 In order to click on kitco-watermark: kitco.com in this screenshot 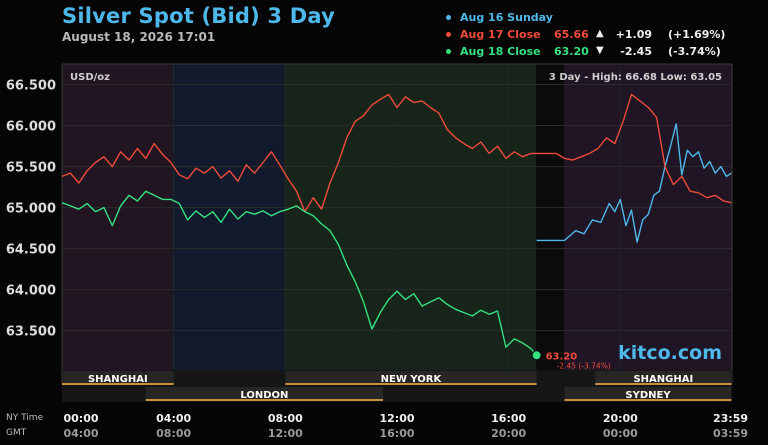, I will do `click(670, 353)`.